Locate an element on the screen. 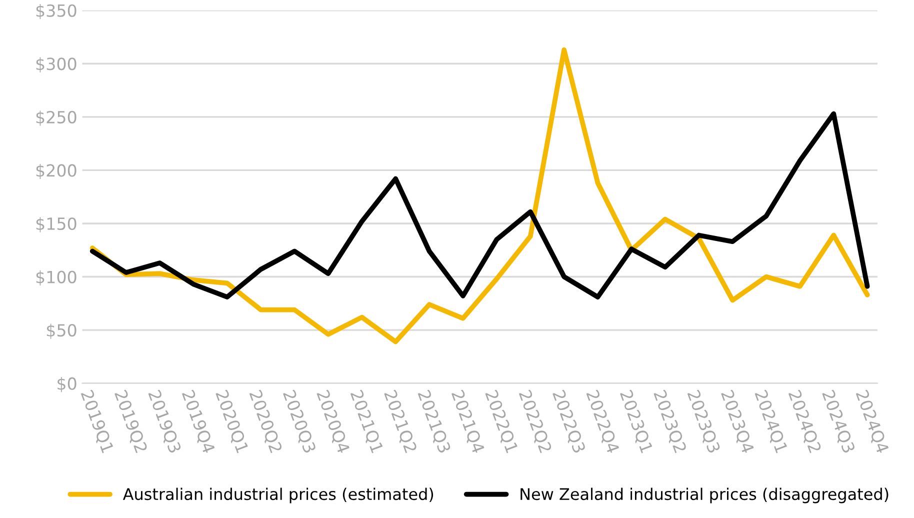 The image size is (914, 518). y-tick-label: $100 is located at coordinates (56, 278).